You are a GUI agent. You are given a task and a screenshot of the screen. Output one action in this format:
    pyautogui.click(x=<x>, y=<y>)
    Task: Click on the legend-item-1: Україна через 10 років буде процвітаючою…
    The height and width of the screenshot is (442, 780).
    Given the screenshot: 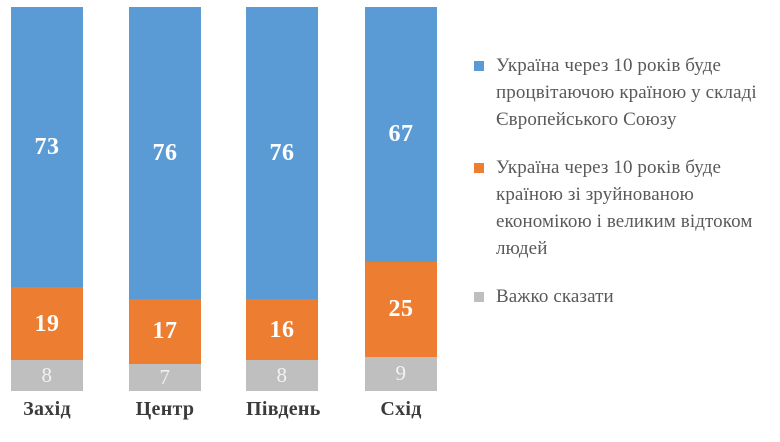 What is the action you would take?
    pyautogui.click(x=622, y=92)
    